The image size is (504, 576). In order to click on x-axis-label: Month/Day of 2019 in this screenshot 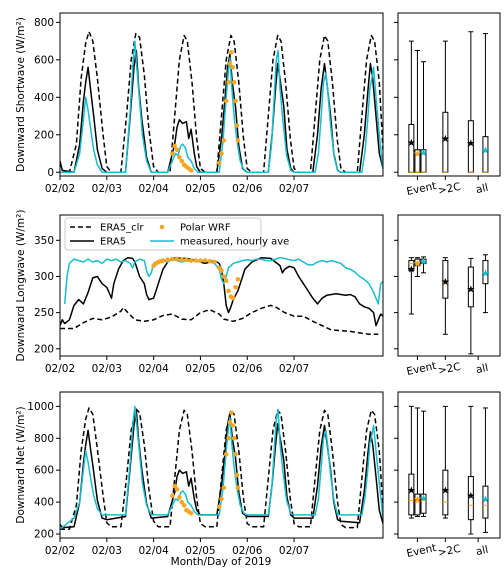, I will do `click(221, 562)`.